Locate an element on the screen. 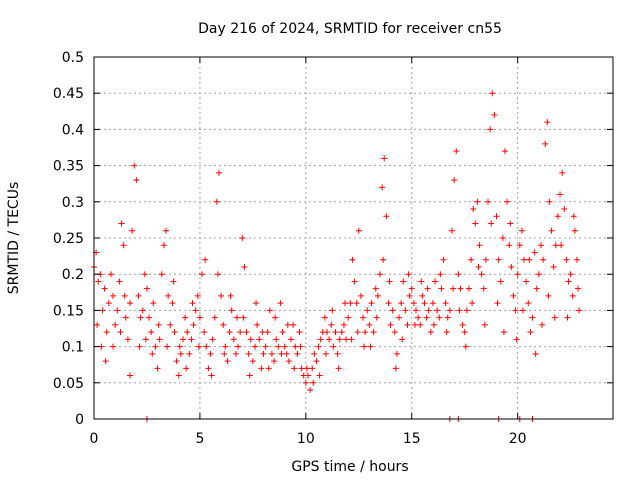  y-tick-labels: 0 0.05 0.1 0.15 0.2 0.25 0.3 0.35 0.4 0.45 0.5 is located at coordinates (68, 239).